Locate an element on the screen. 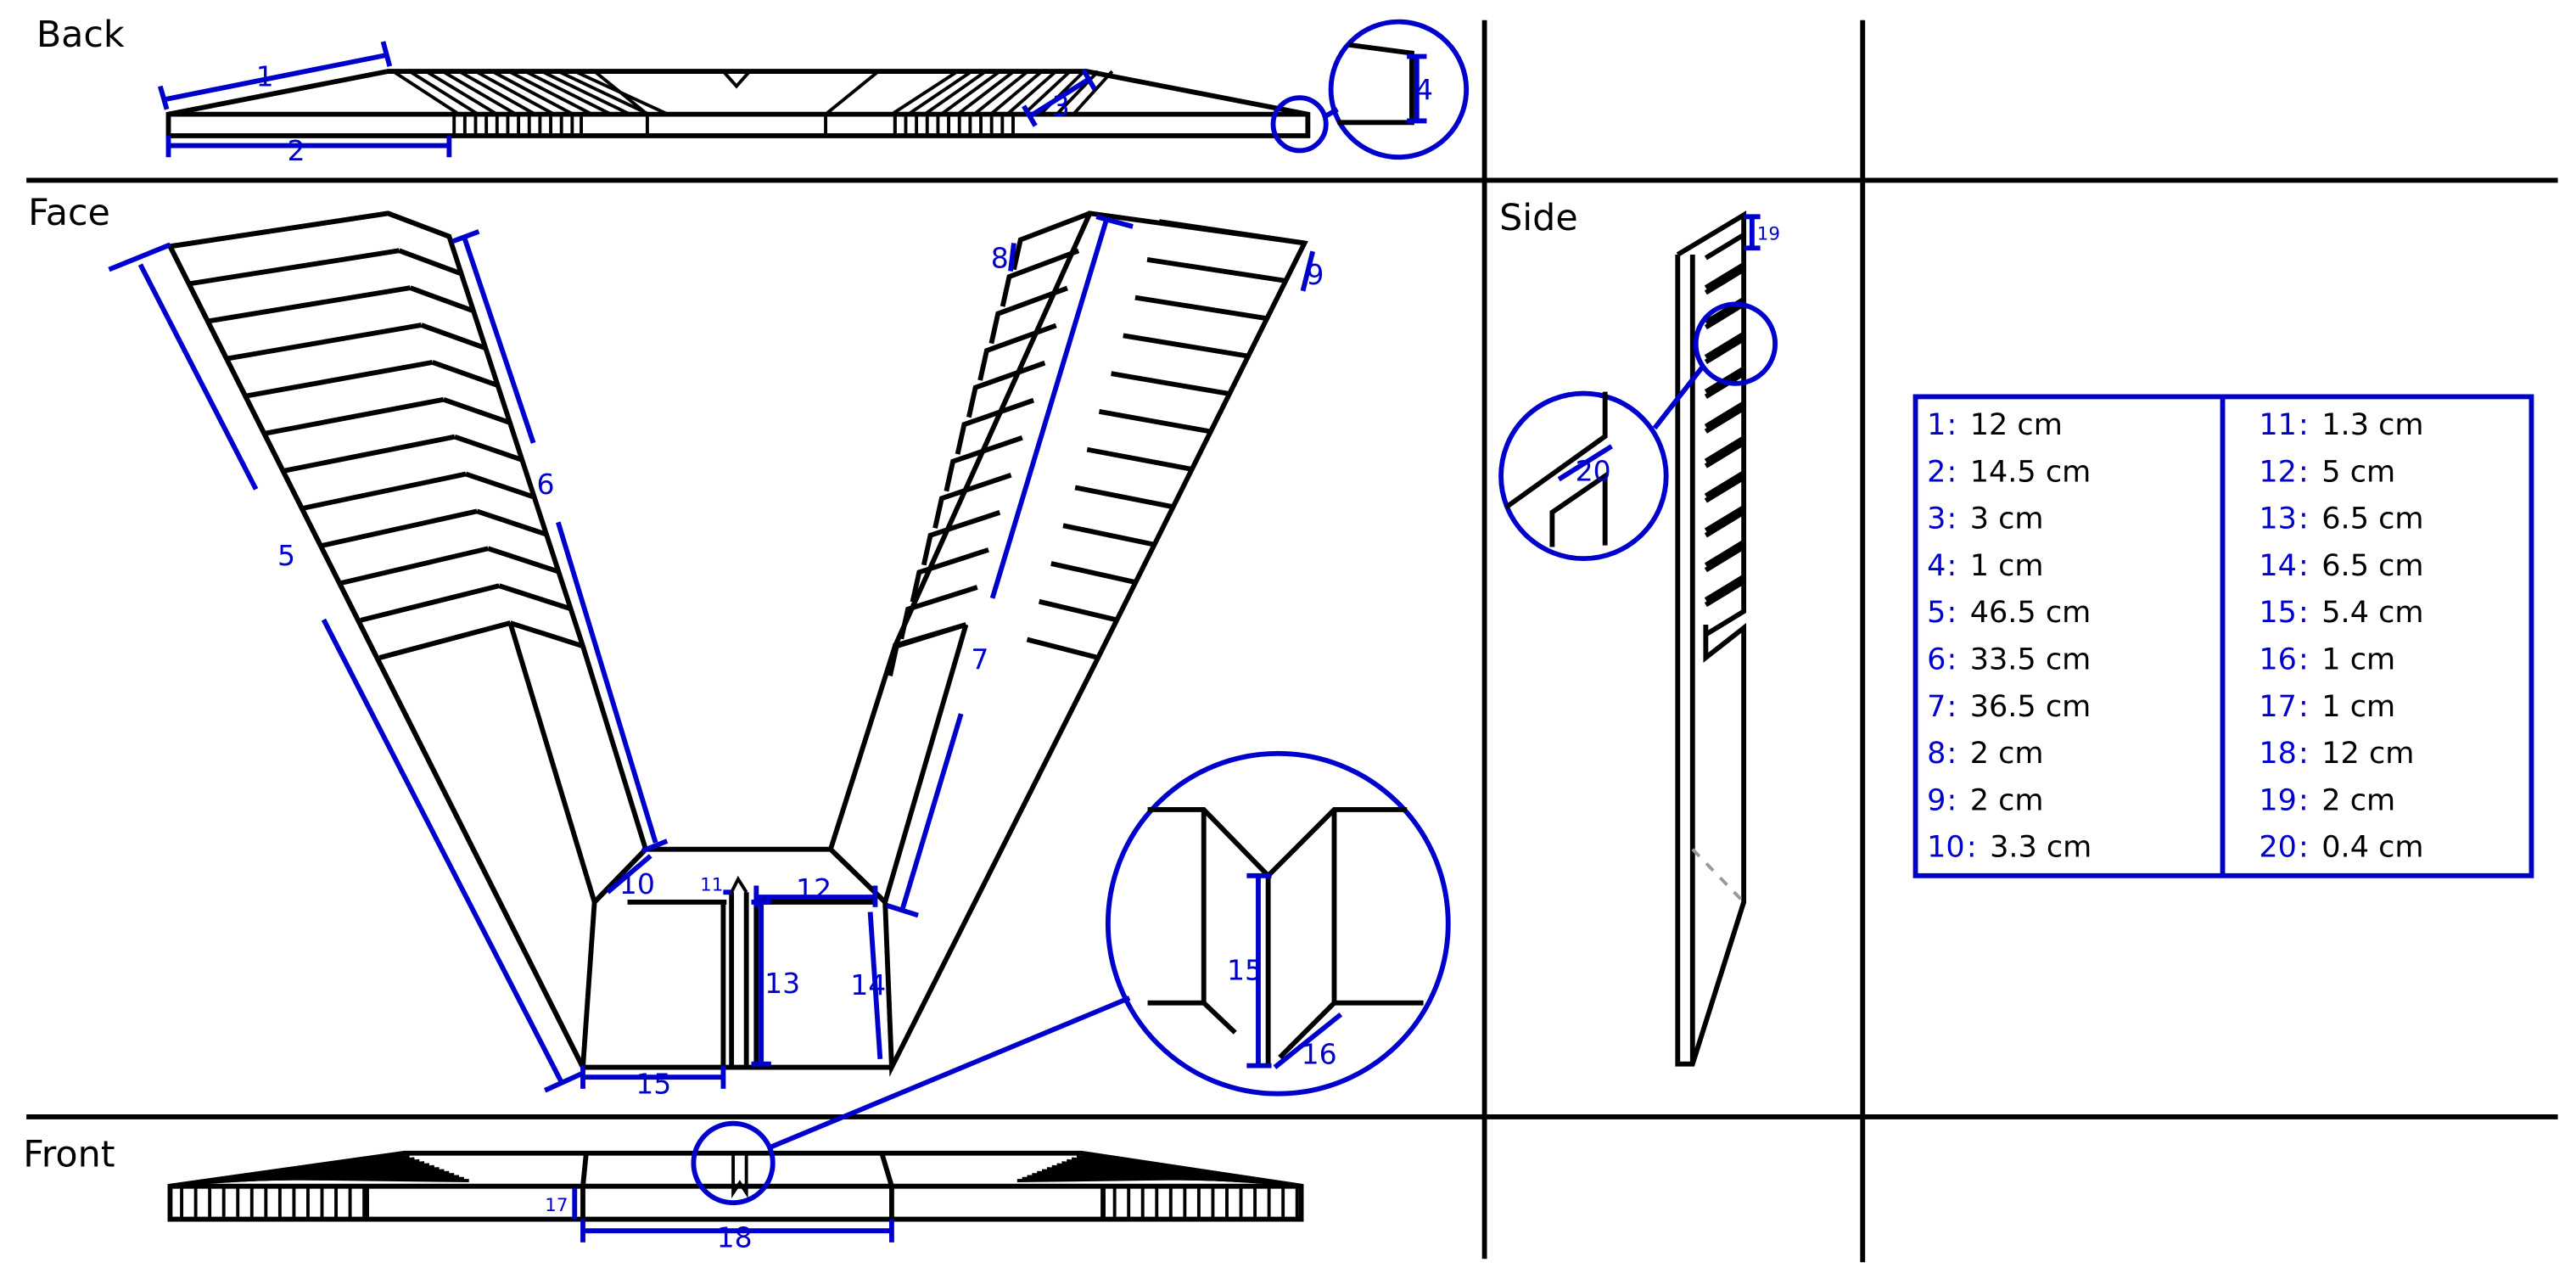 This screenshot has height=1279, width=2576. legend-number: 19 is located at coordinates (2278, 800).